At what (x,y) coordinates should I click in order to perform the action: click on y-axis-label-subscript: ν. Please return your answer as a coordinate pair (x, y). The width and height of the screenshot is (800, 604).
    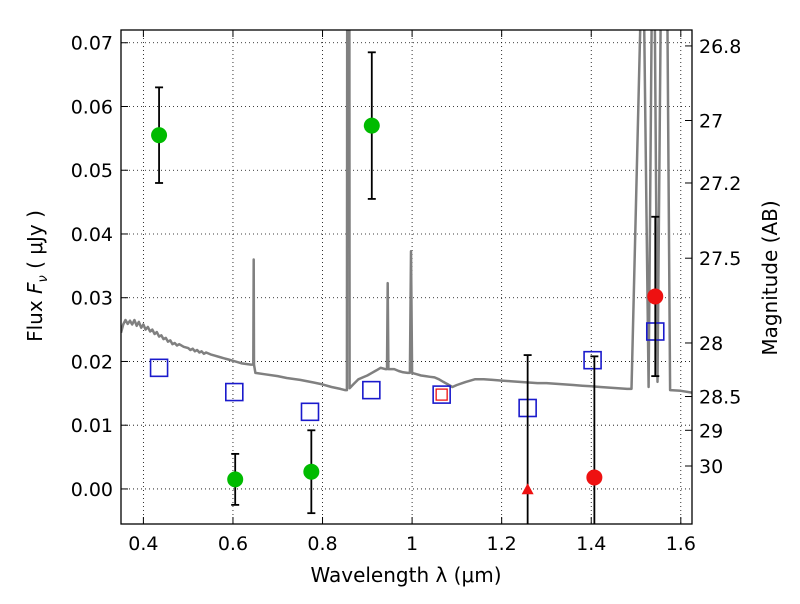
    Looking at the image, I should click on (43, 278).